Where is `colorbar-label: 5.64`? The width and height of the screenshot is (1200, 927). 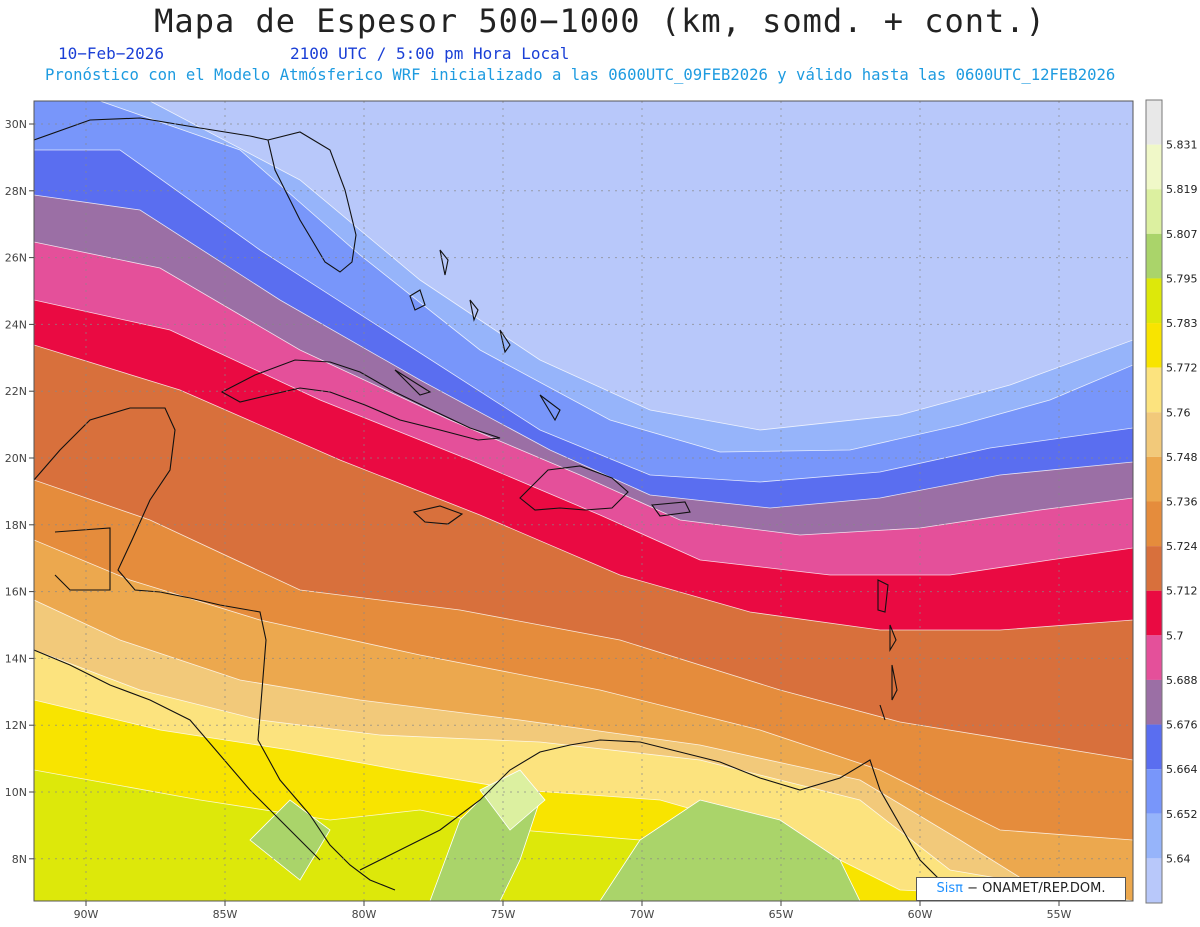 colorbar-label: 5.64 is located at coordinates (1178, 858).